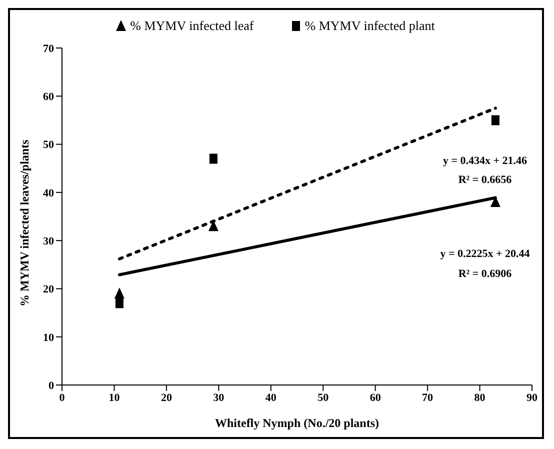 The image size is (554, 449). What do you see at coordinates (48, 338) in the screenshot?
I see `y-tick-label: 10` at bounding box center [48, 338].